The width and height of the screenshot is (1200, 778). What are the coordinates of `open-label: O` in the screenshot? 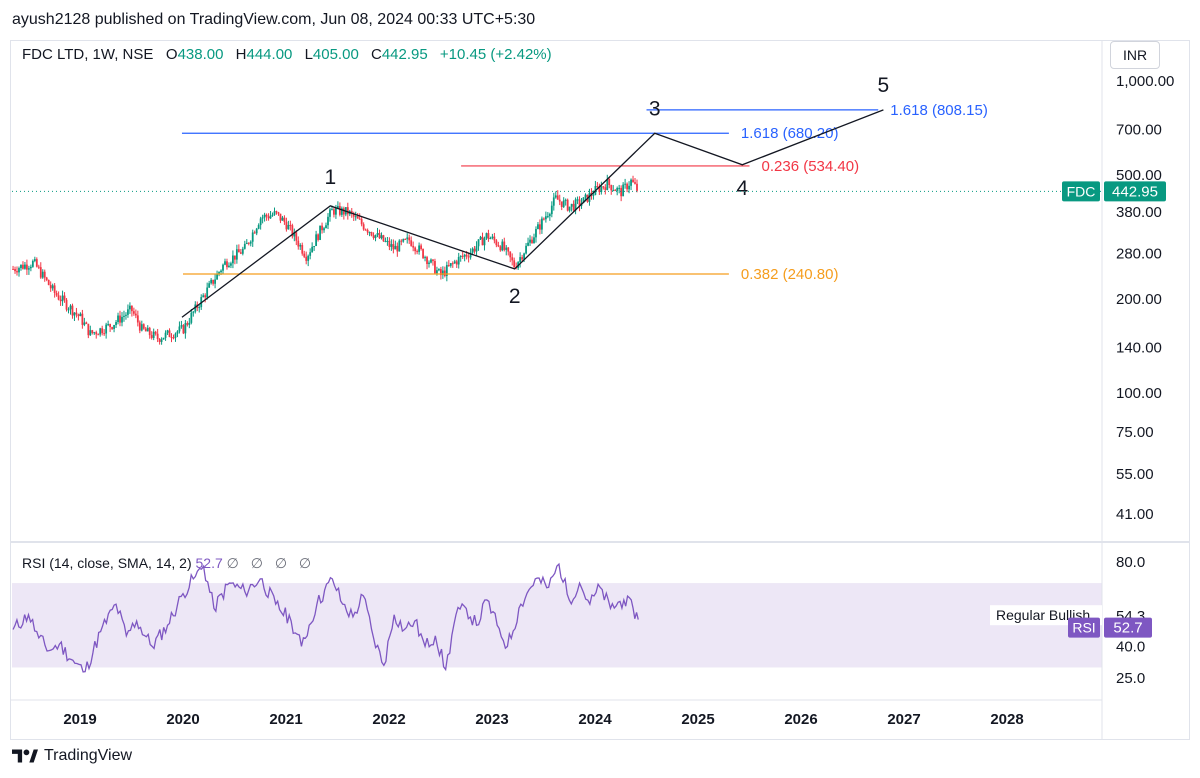 It's located at (171, 54).